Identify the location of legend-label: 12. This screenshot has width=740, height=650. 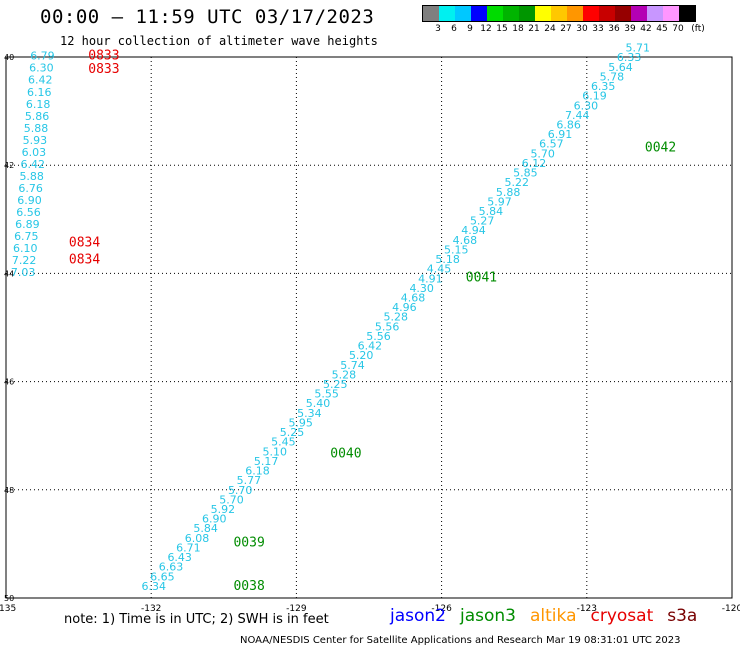
(486, 29).